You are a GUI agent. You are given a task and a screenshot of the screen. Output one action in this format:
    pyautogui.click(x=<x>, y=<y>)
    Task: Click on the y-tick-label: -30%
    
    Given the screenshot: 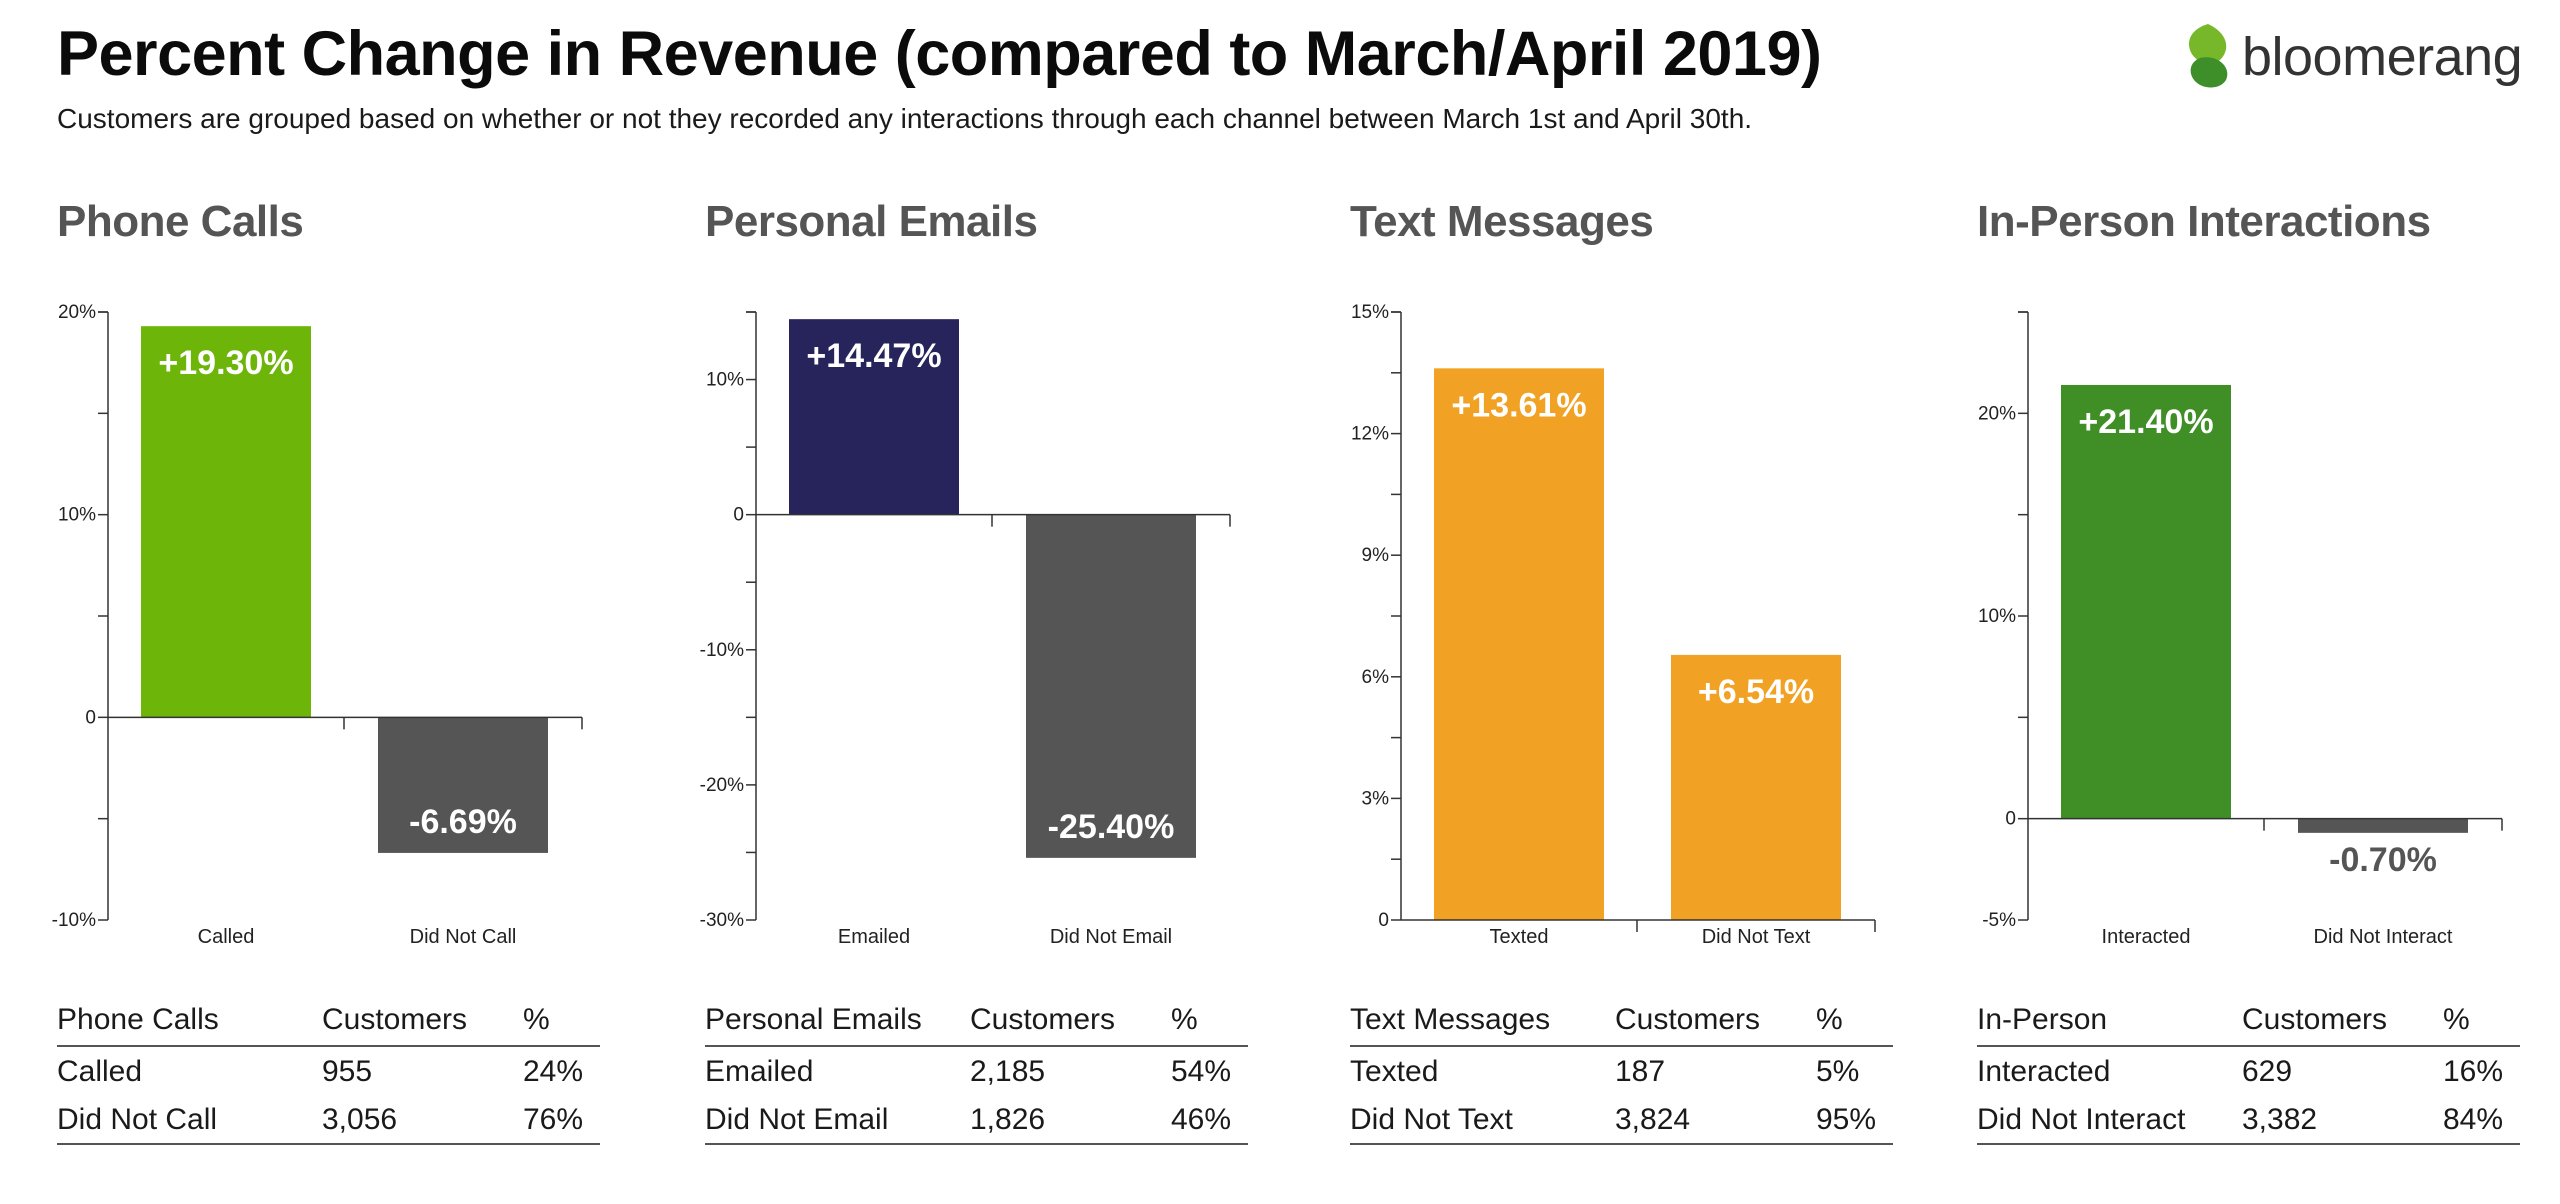 What is the action you would take?
    pyautogui.click(x=722, y=920)
    